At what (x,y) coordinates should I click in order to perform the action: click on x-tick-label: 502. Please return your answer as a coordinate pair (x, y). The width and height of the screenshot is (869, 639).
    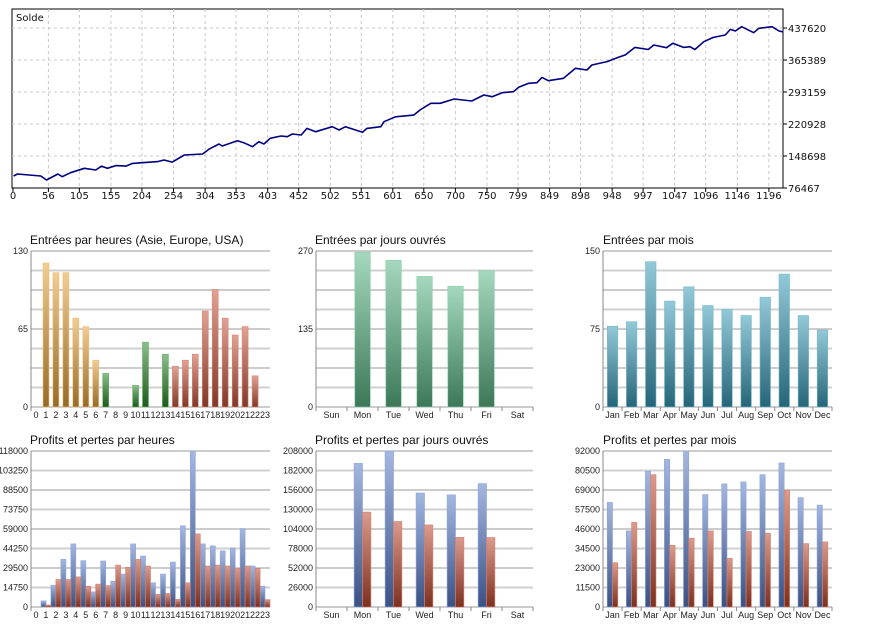
    Looking at the image, I should click on (330, 196).